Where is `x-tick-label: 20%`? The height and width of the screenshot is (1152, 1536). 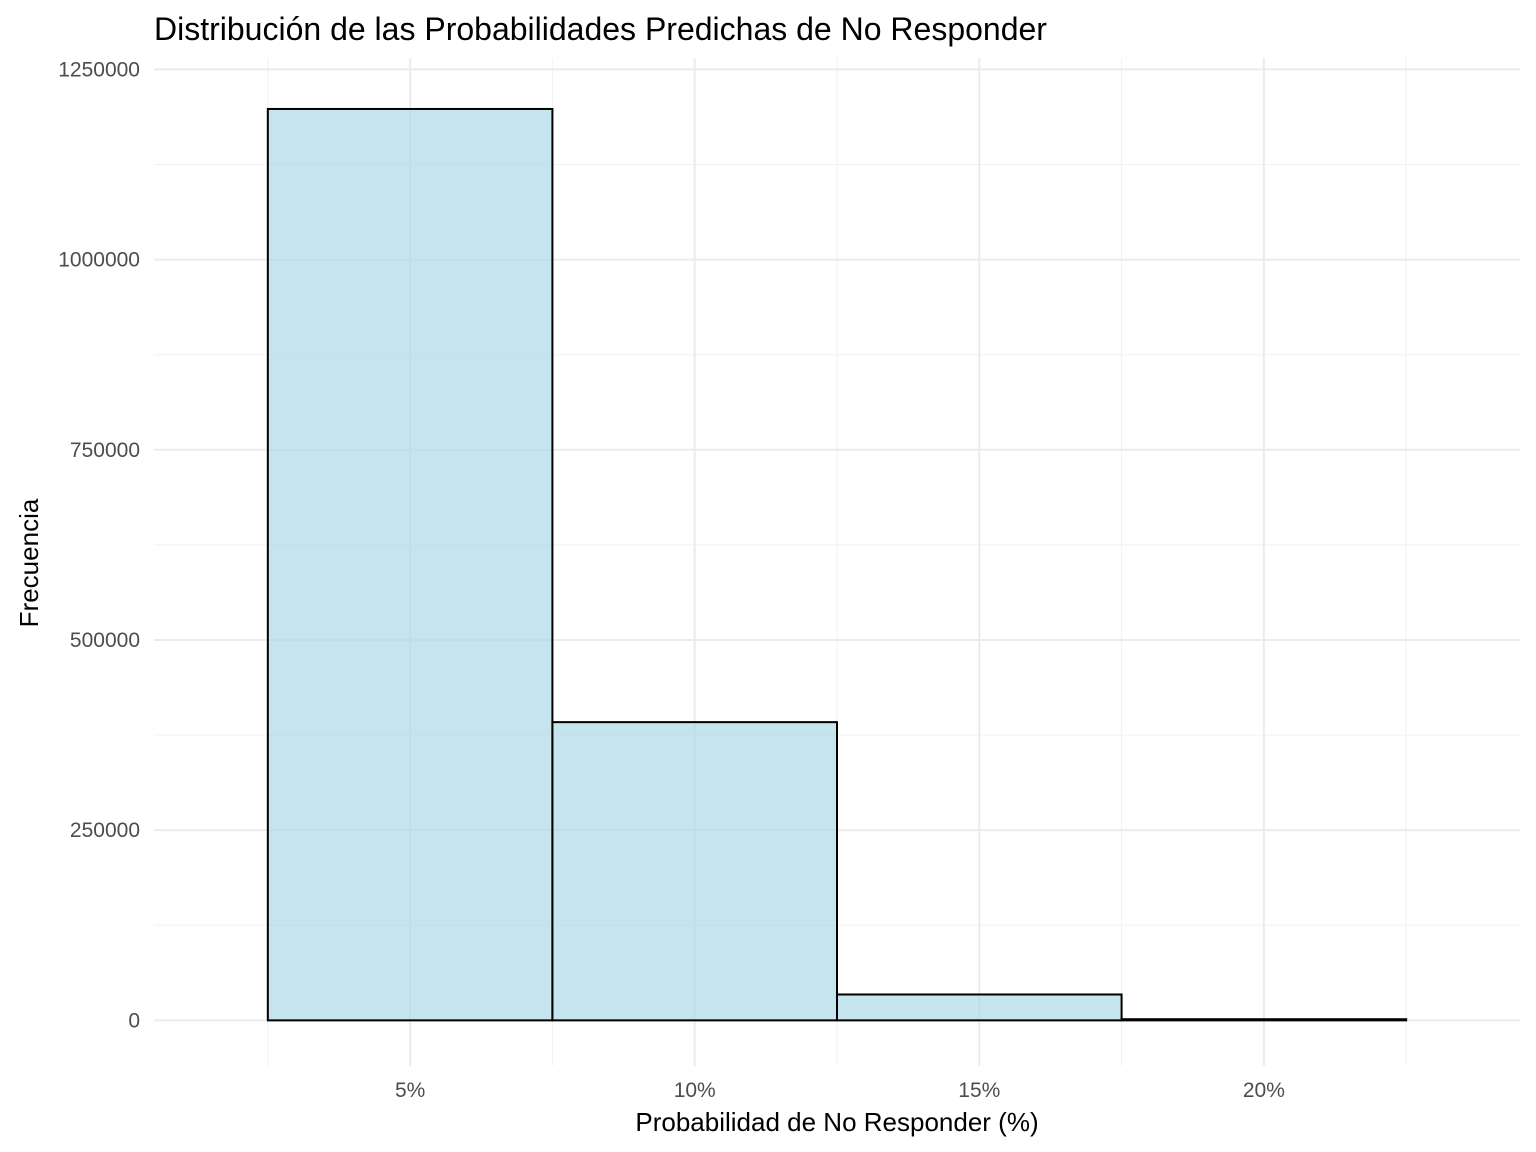 x-tick-label: 20% is located at coordinates (1264, 1090).